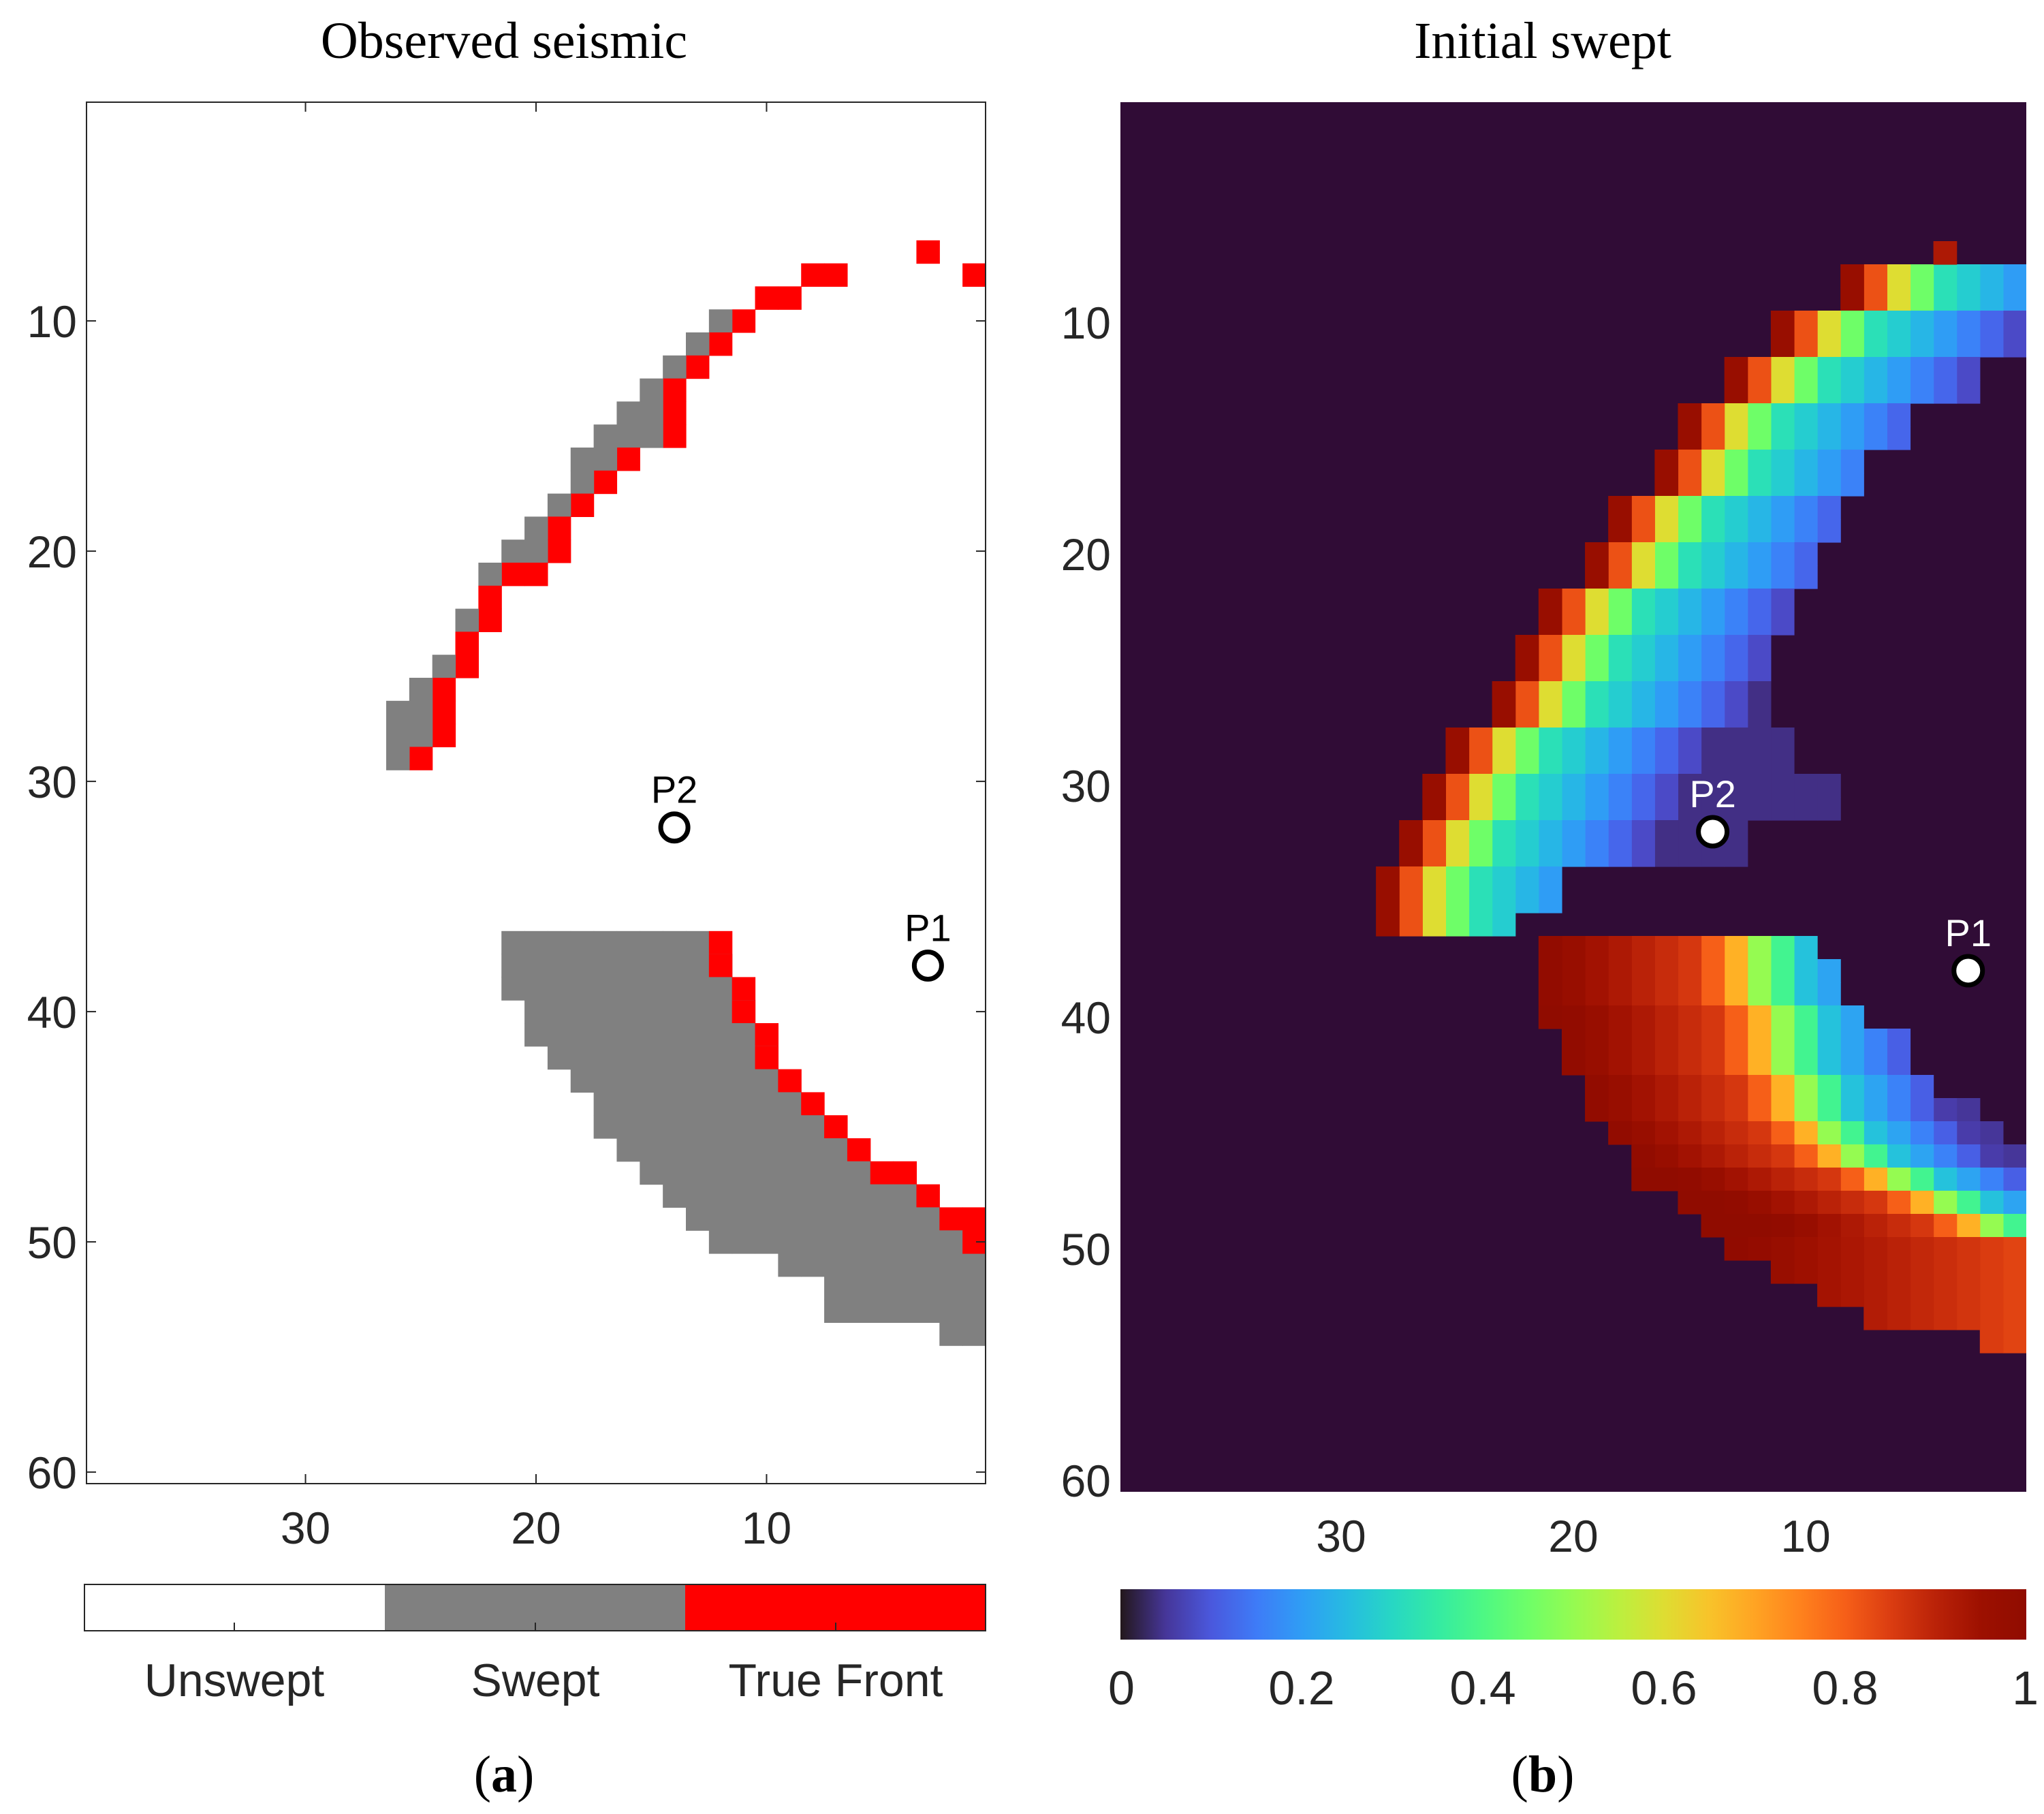  I want to click on panel-a-points: P2 P1, so click(801, 875).